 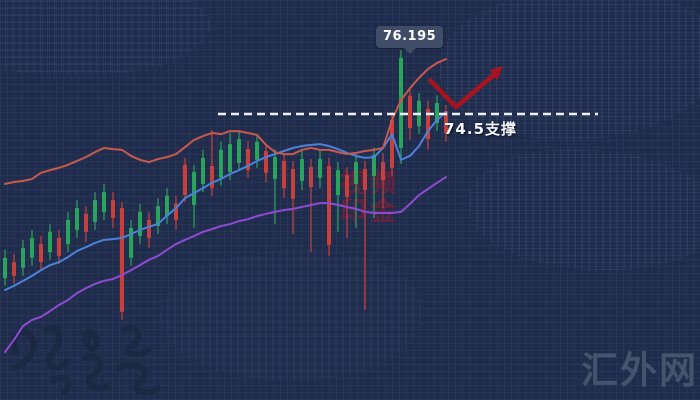 What do you see at coordinates (481, 129) in the screenshot?
I see `support-level-label: 74.5支撑` at bounding box center [481, 129].